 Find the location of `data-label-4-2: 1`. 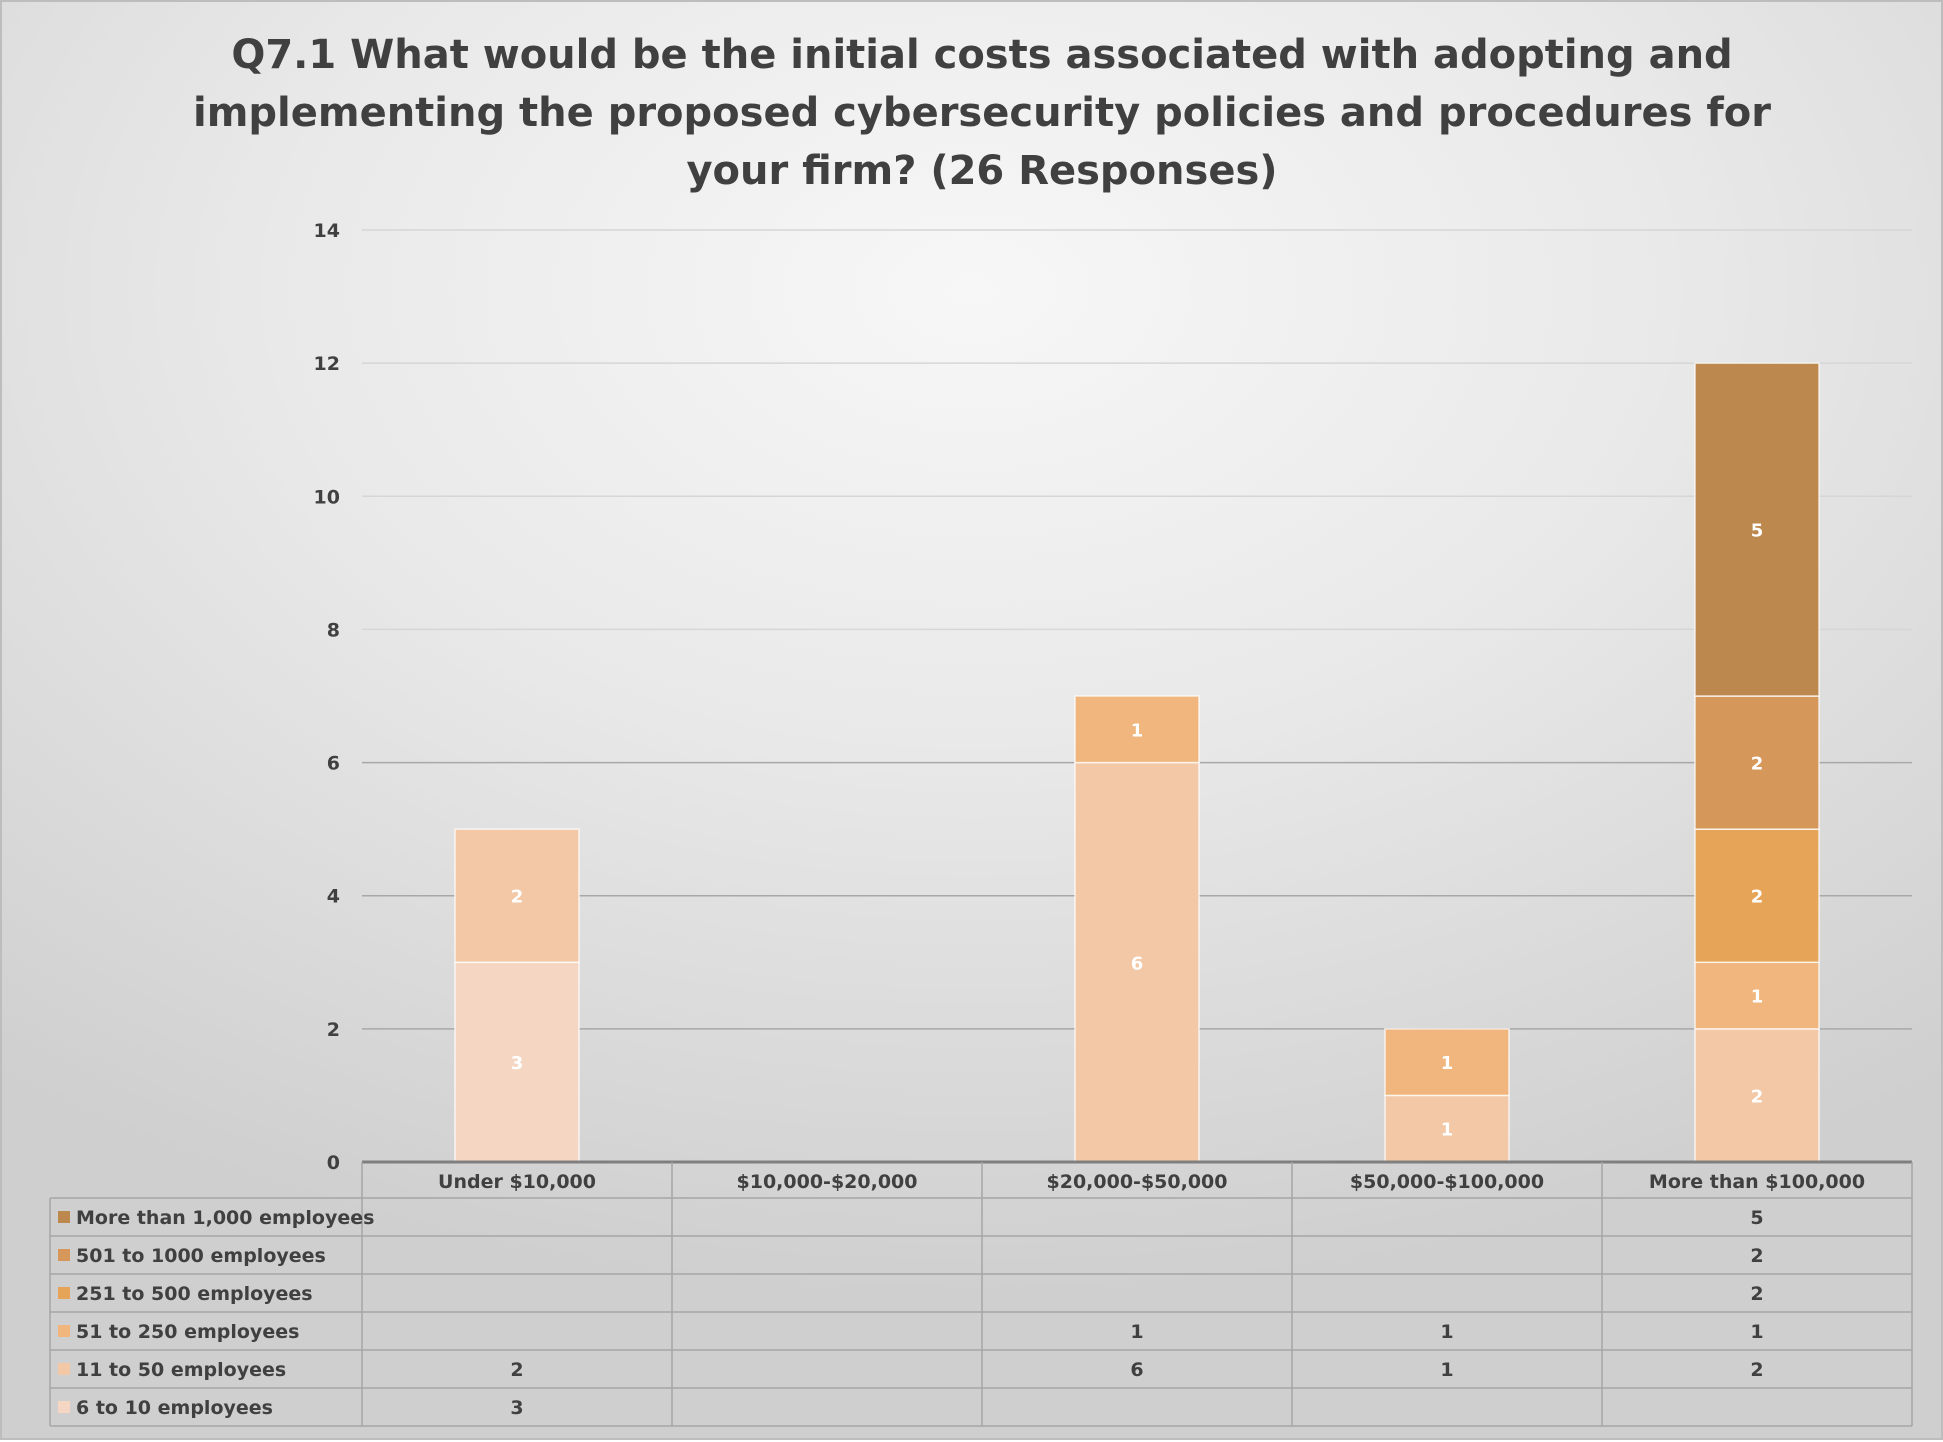

data-label-4-2: 1 is located at coordinates (1757, 997).